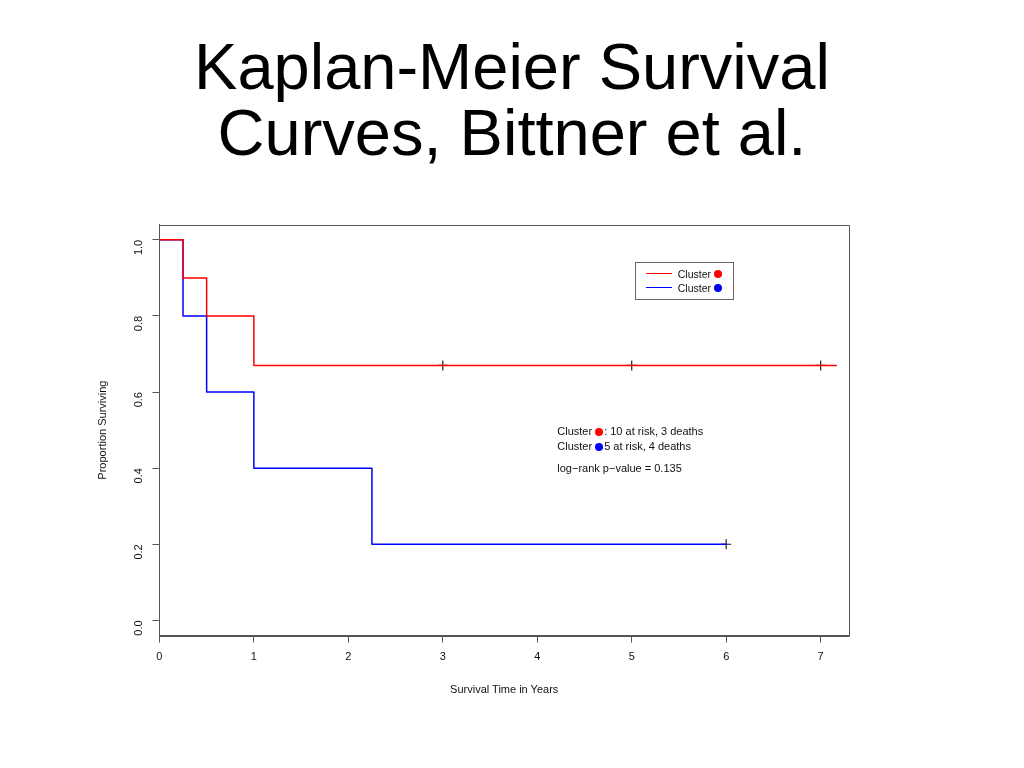 This screenshot has width=1024, height=768. I want to click on x-tick-label: 7, so click(820, 656).